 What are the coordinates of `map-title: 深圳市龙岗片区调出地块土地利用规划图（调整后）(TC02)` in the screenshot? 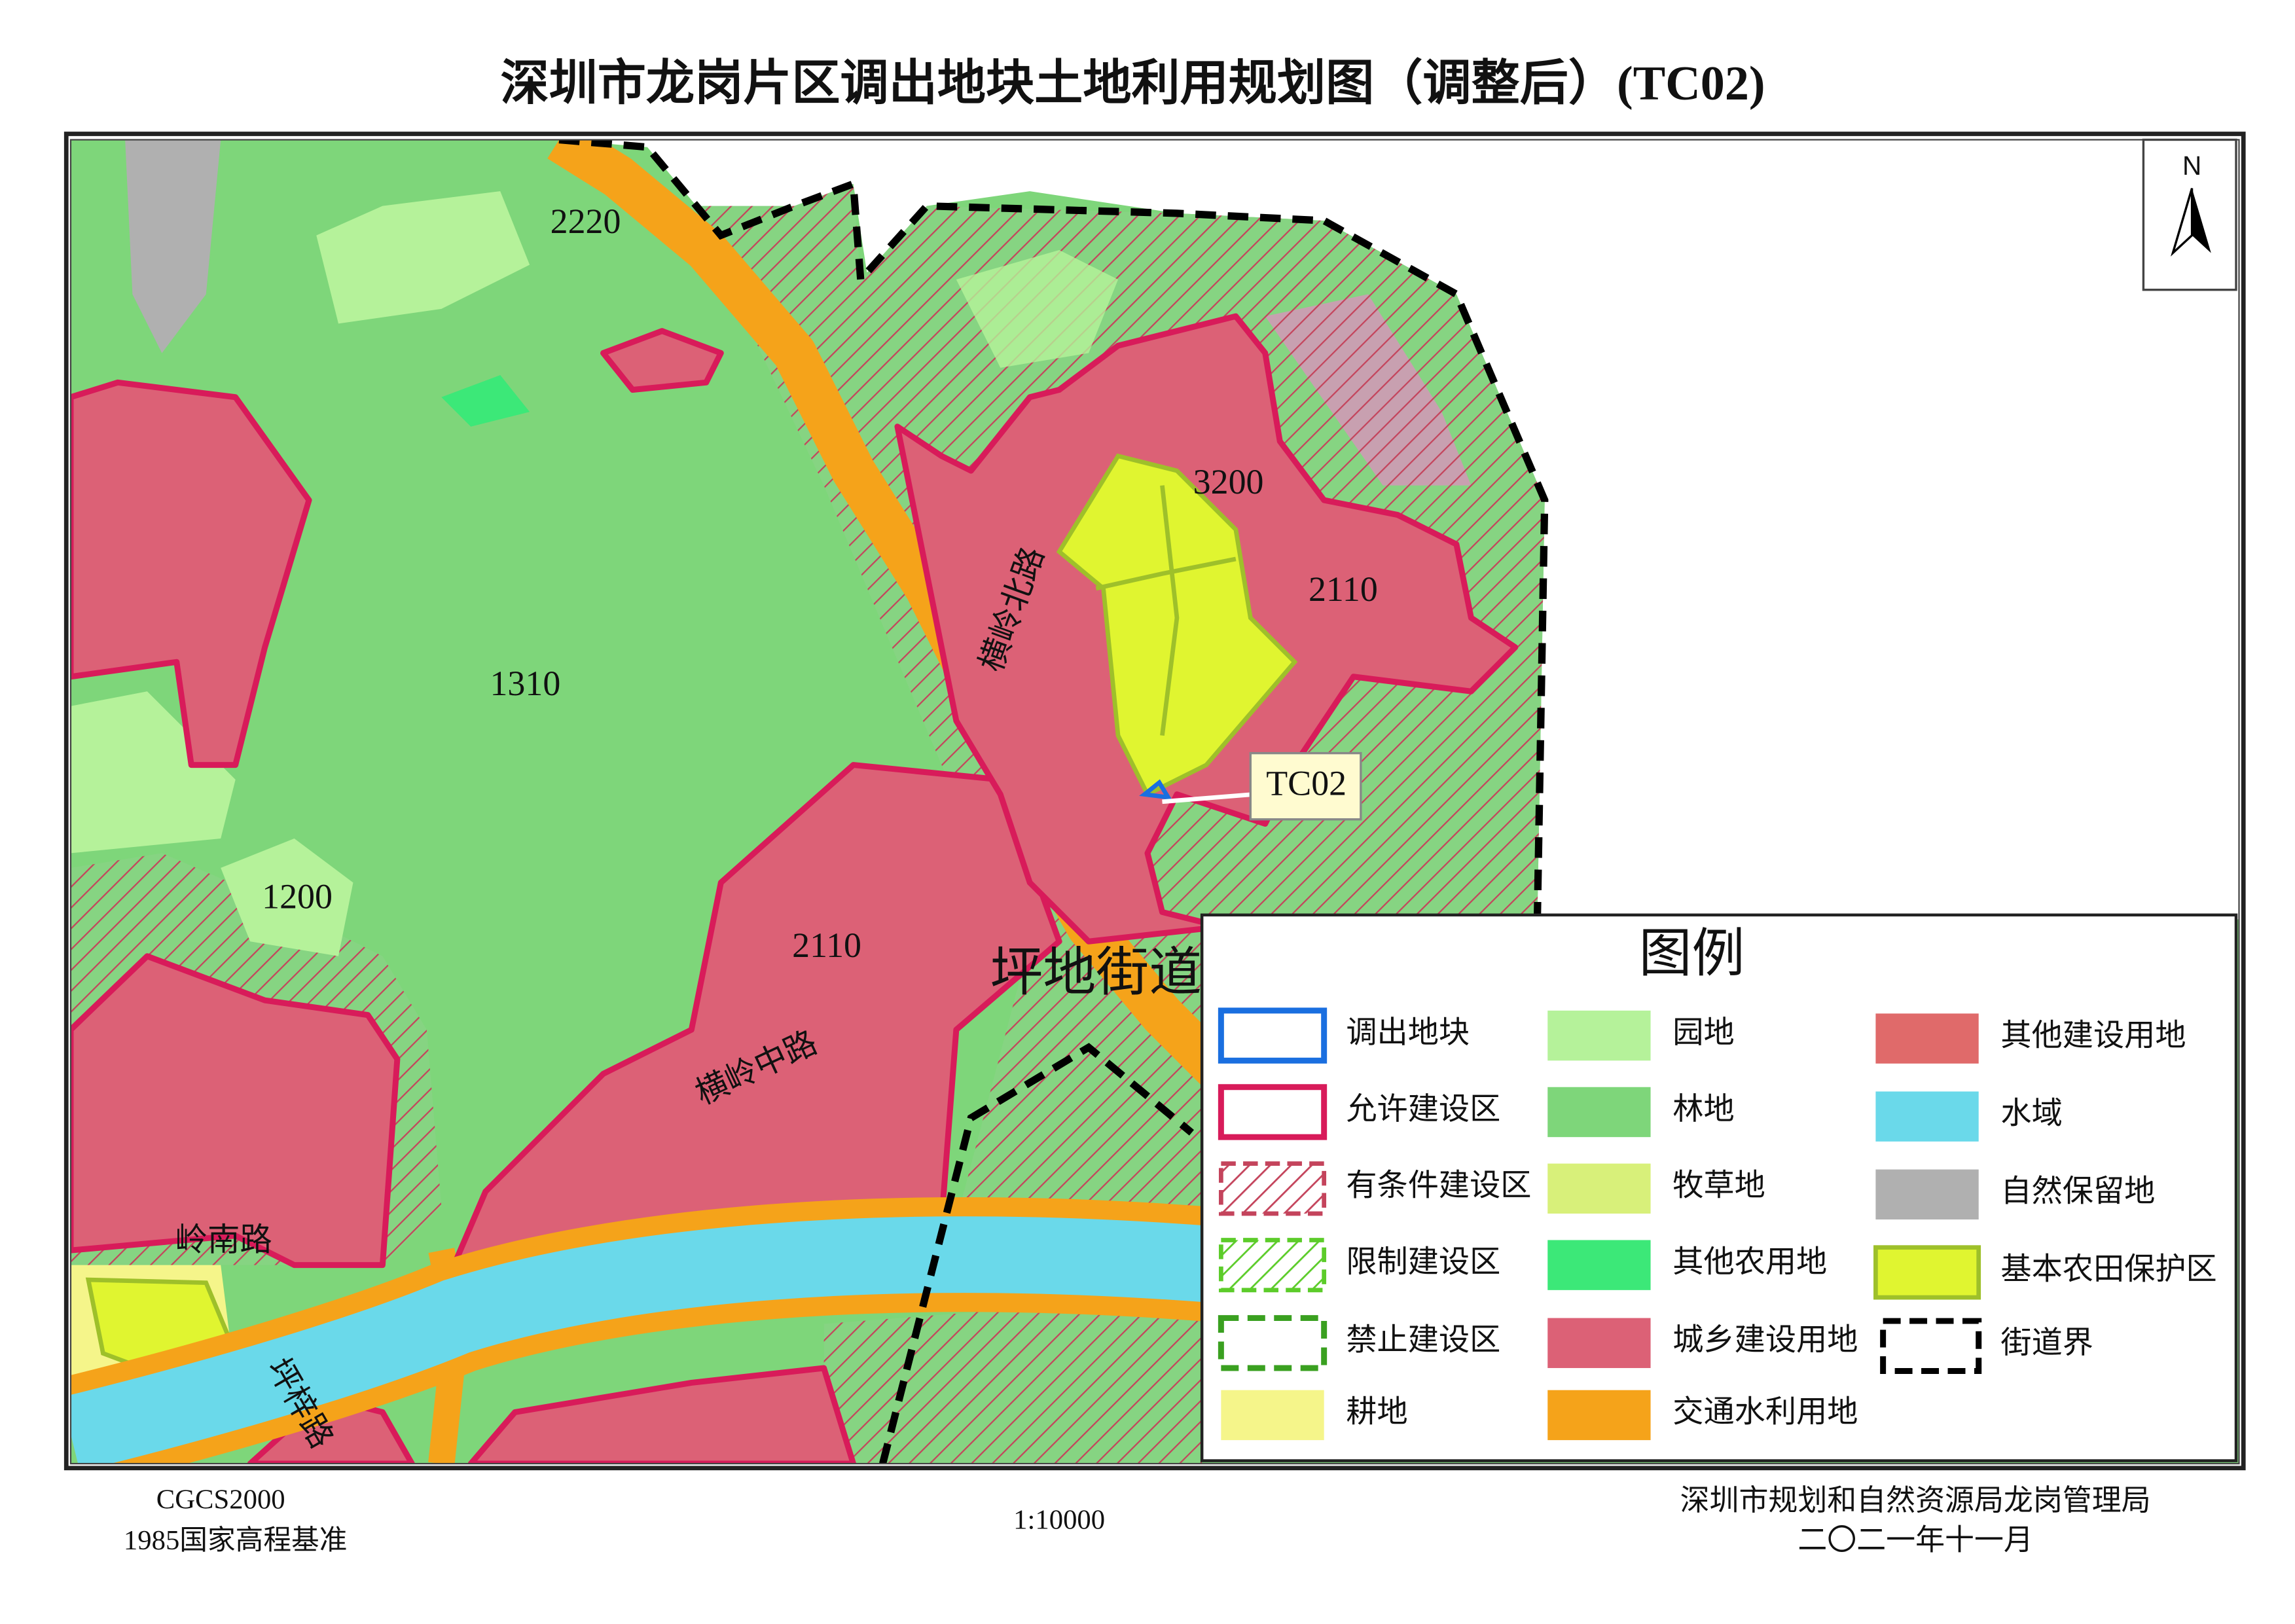 It's located at (1133, 84).